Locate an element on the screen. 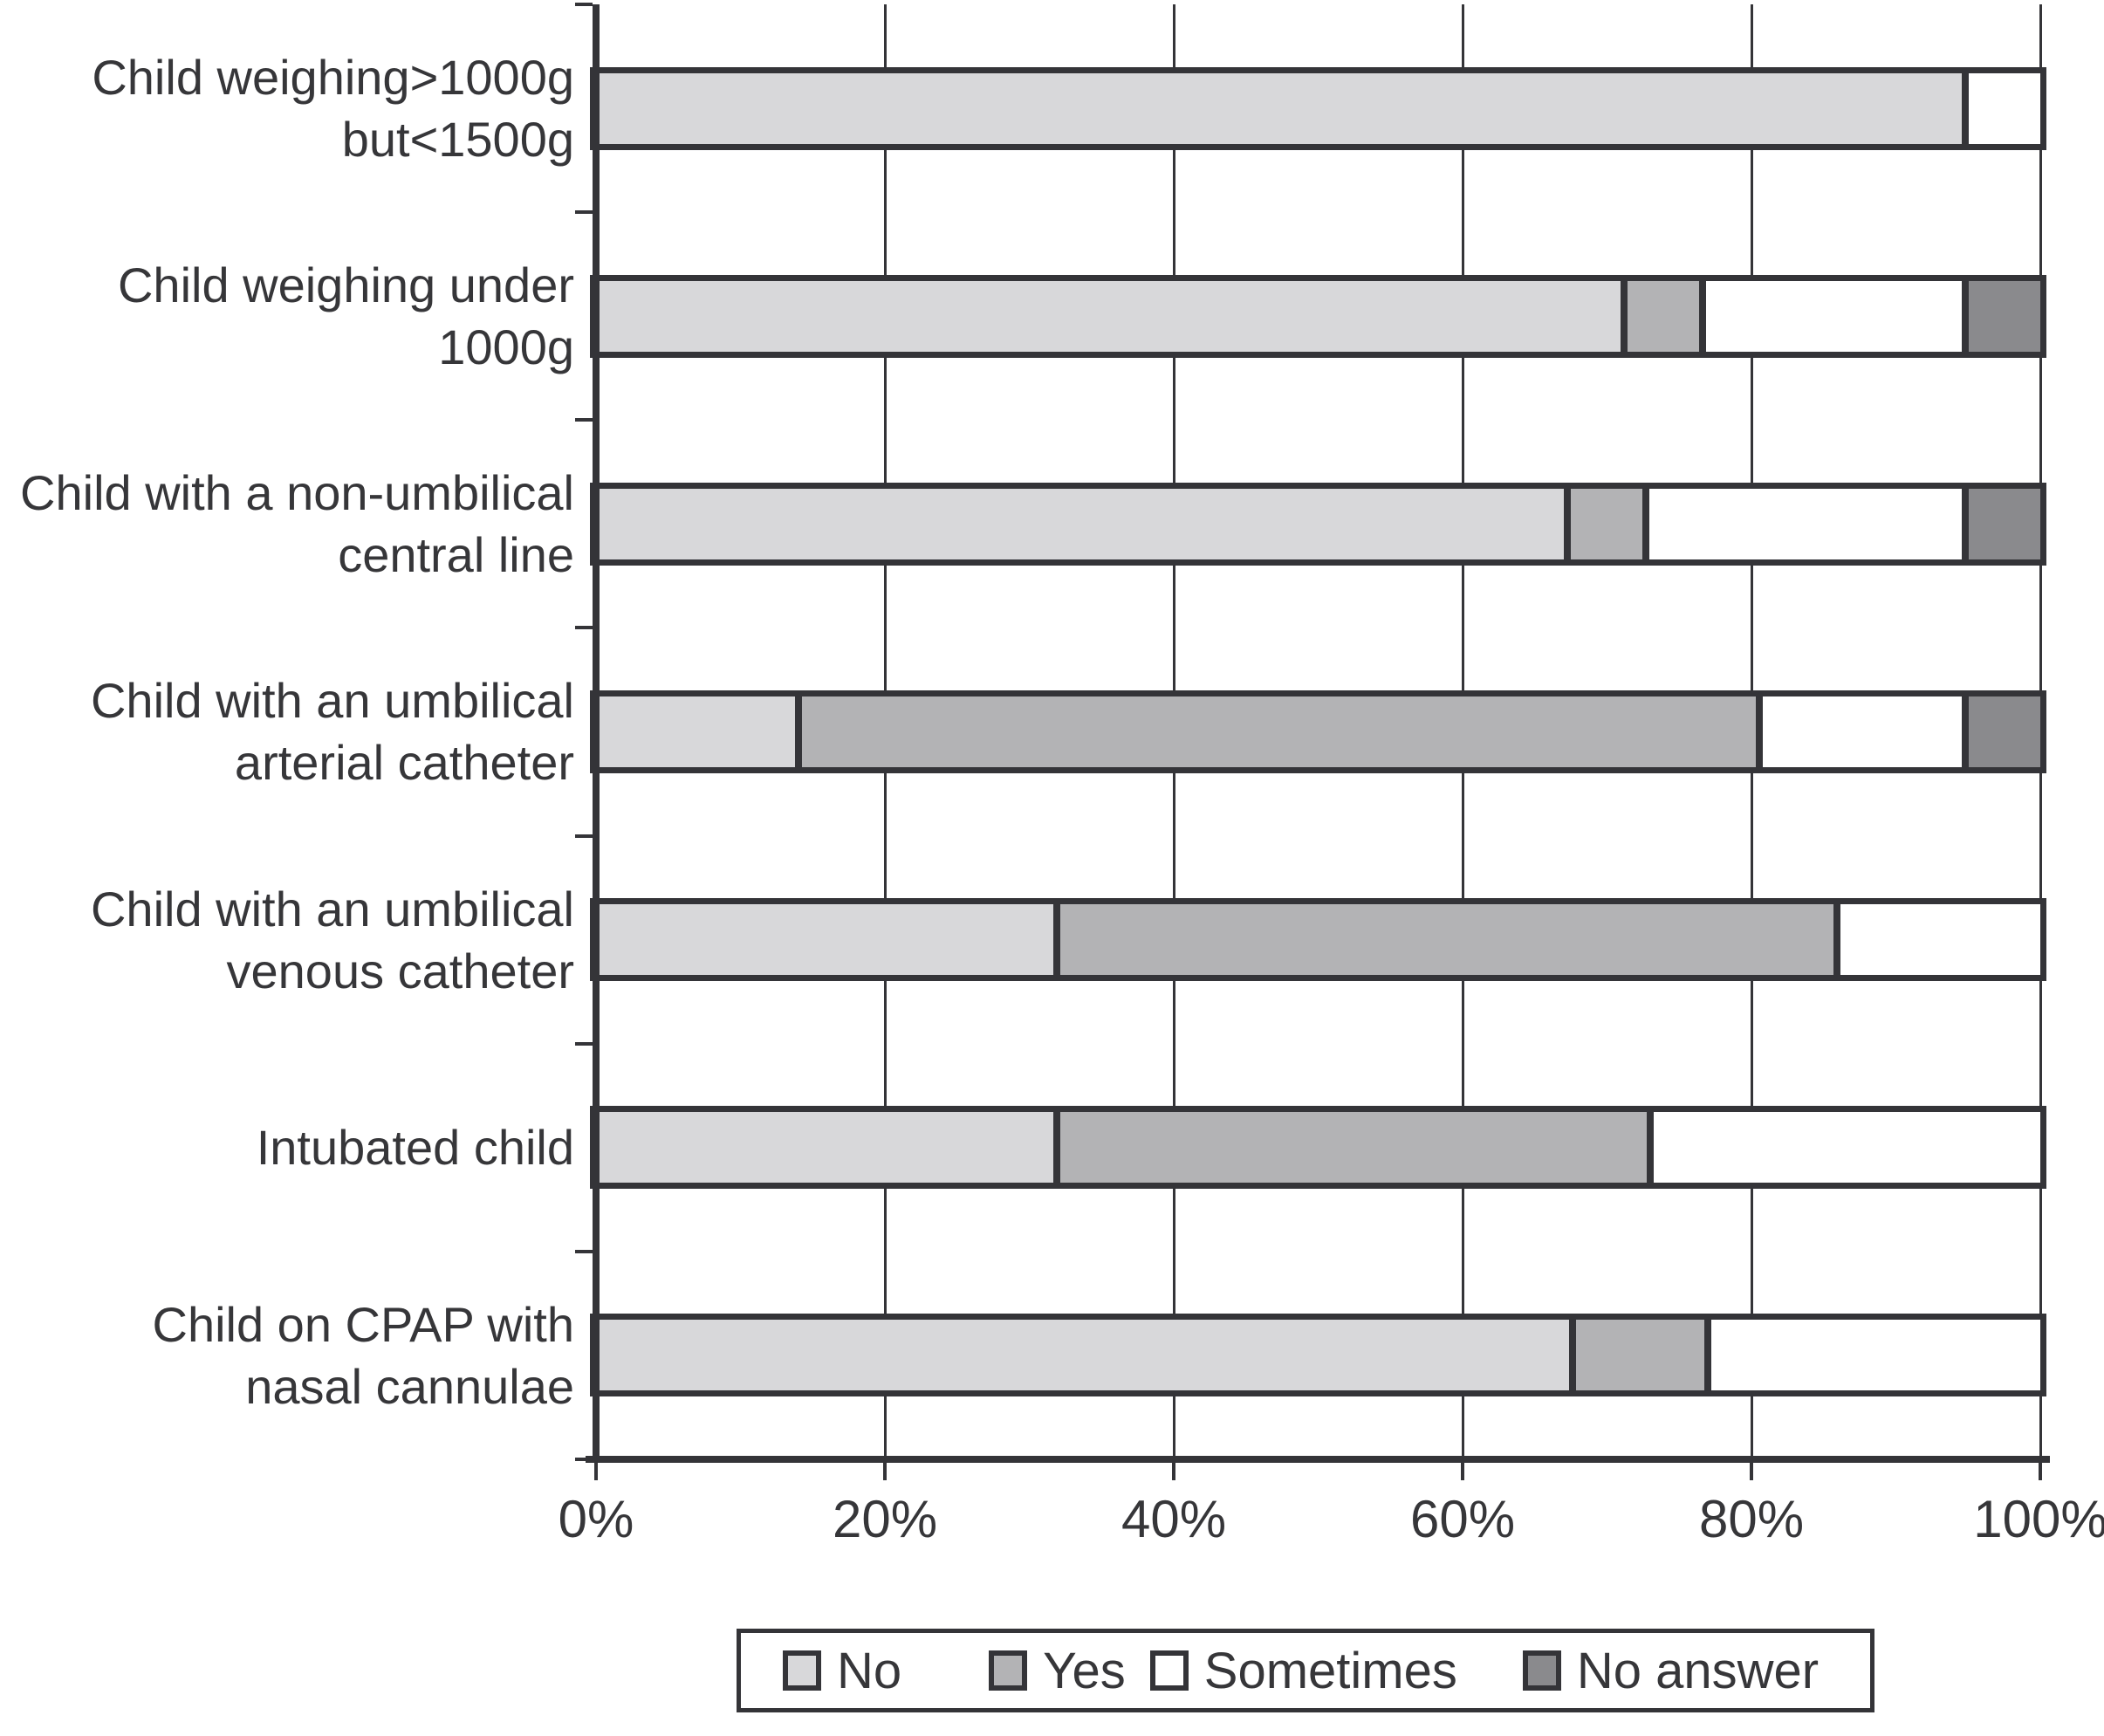 This screenshot has height=1736, width=2104. x-tick-label-0: 0% is located at coordinates (596, 1519).